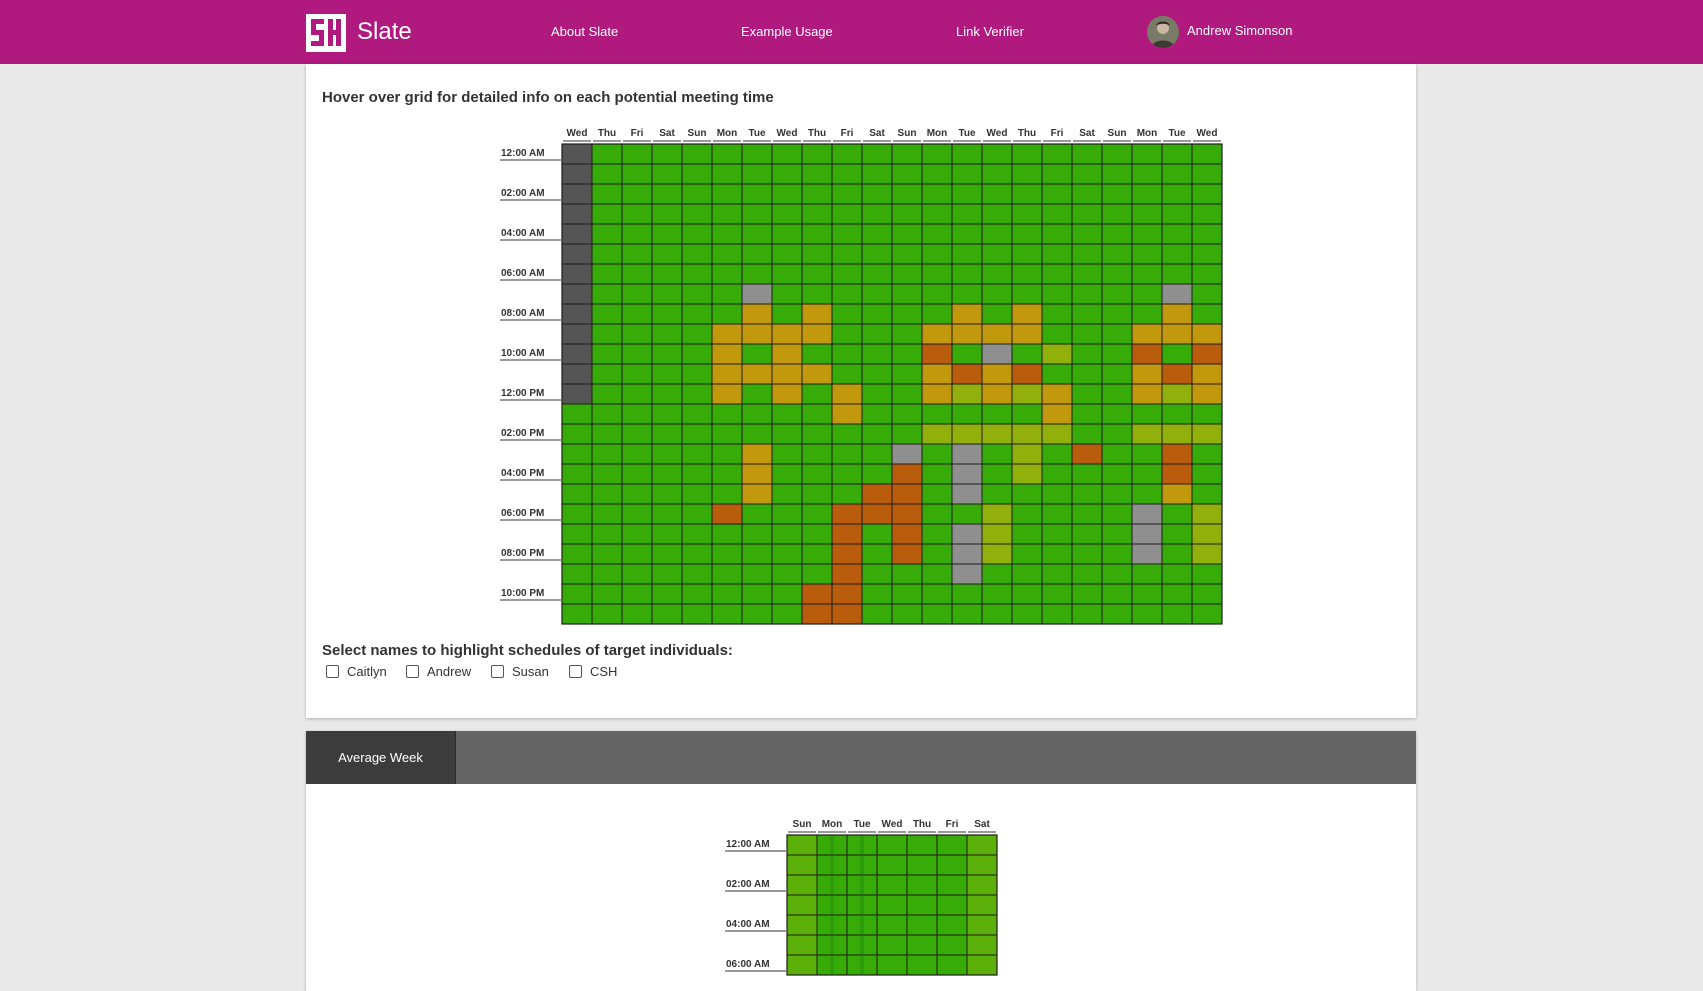  I want to click on slate-logo-icon, so click(326, 33).